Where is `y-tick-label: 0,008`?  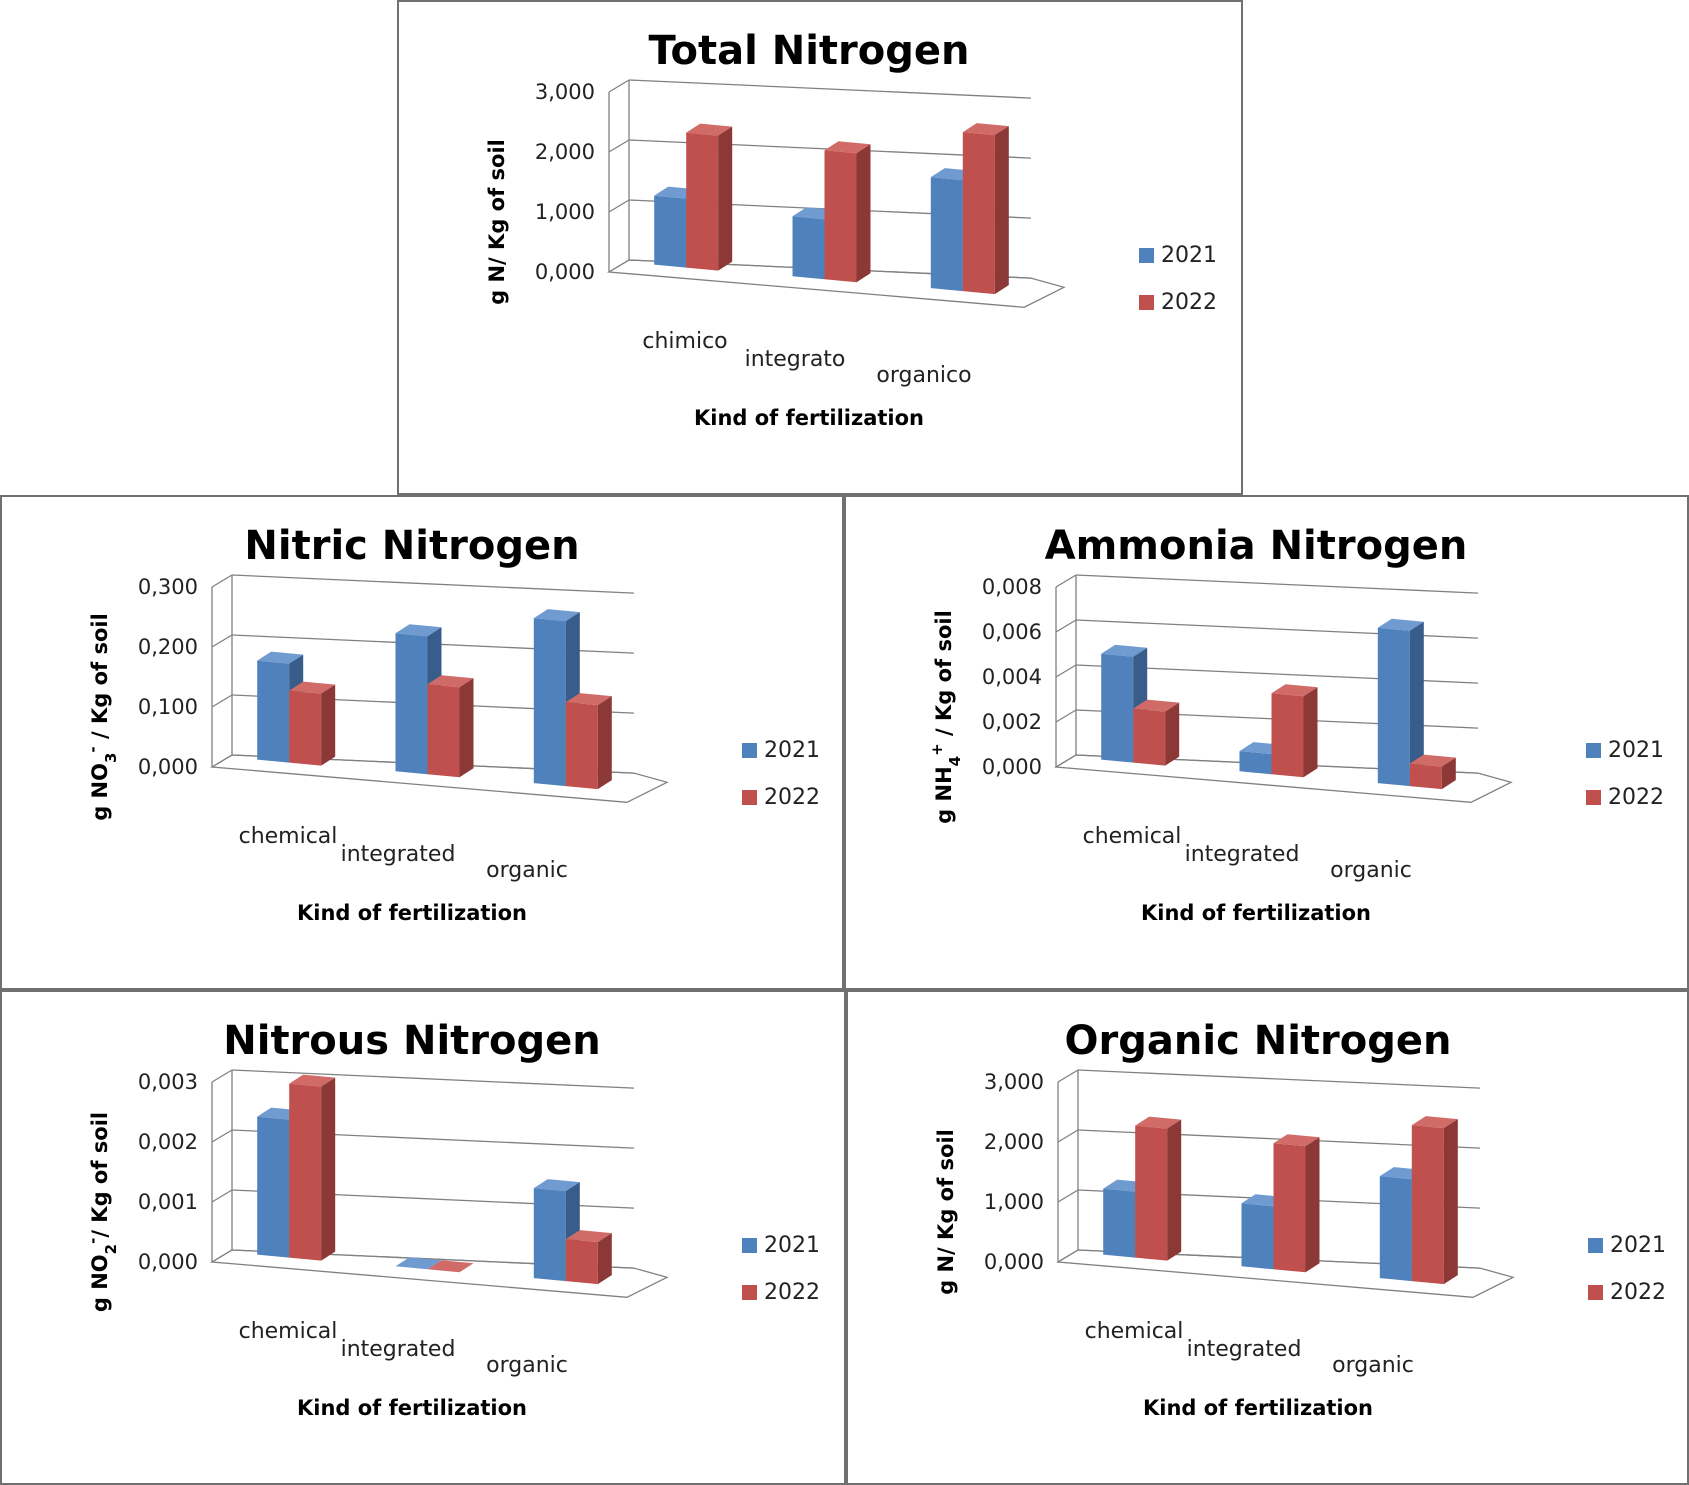 y-tick-label: 0,008 is located at coordinates (1012, 587).